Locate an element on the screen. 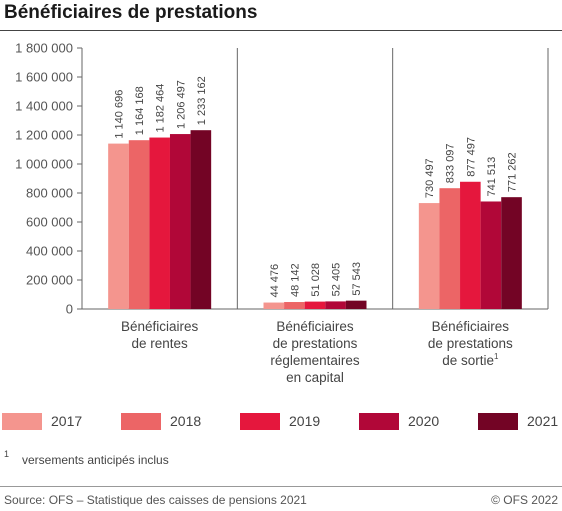 Image resolution: width=562 pixels, height=511 pixels. y-tick-label: 1 800 000 is located at coordinates (44, 48).